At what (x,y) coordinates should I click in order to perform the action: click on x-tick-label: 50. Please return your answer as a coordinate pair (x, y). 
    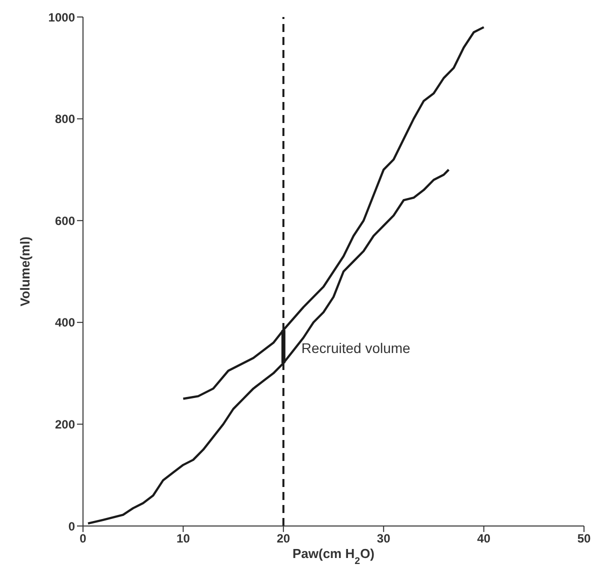
    Looking at the image, I should click on (584, 539).